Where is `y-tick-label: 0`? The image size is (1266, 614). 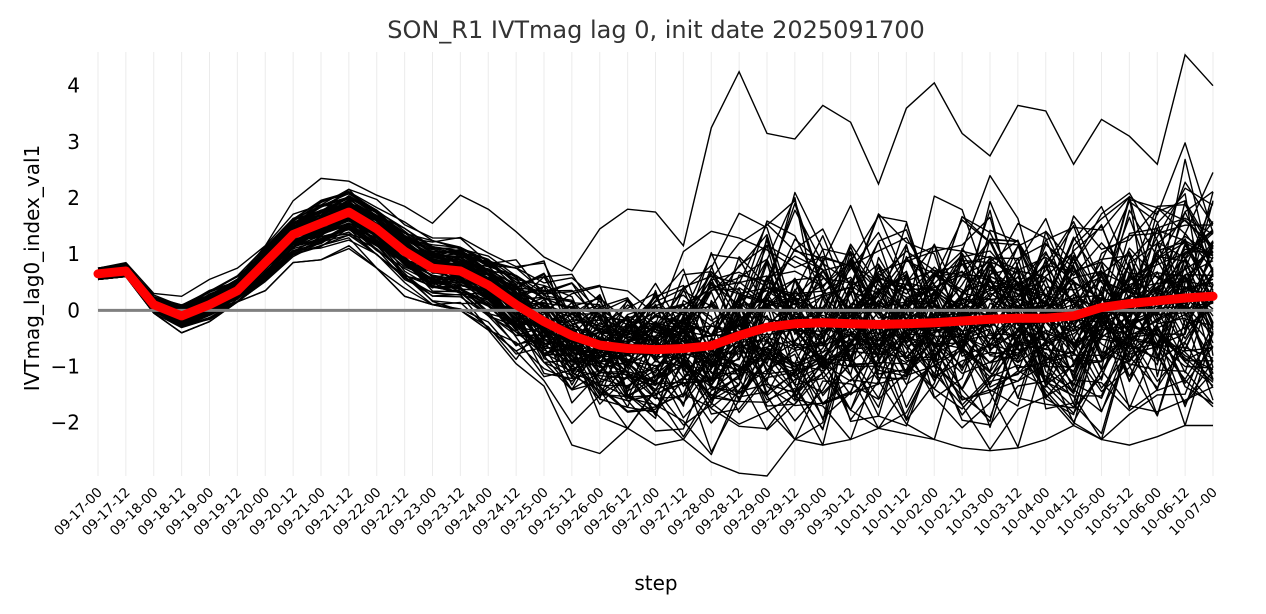
y-tick-label: 0 is located at coordinates (73, 310).